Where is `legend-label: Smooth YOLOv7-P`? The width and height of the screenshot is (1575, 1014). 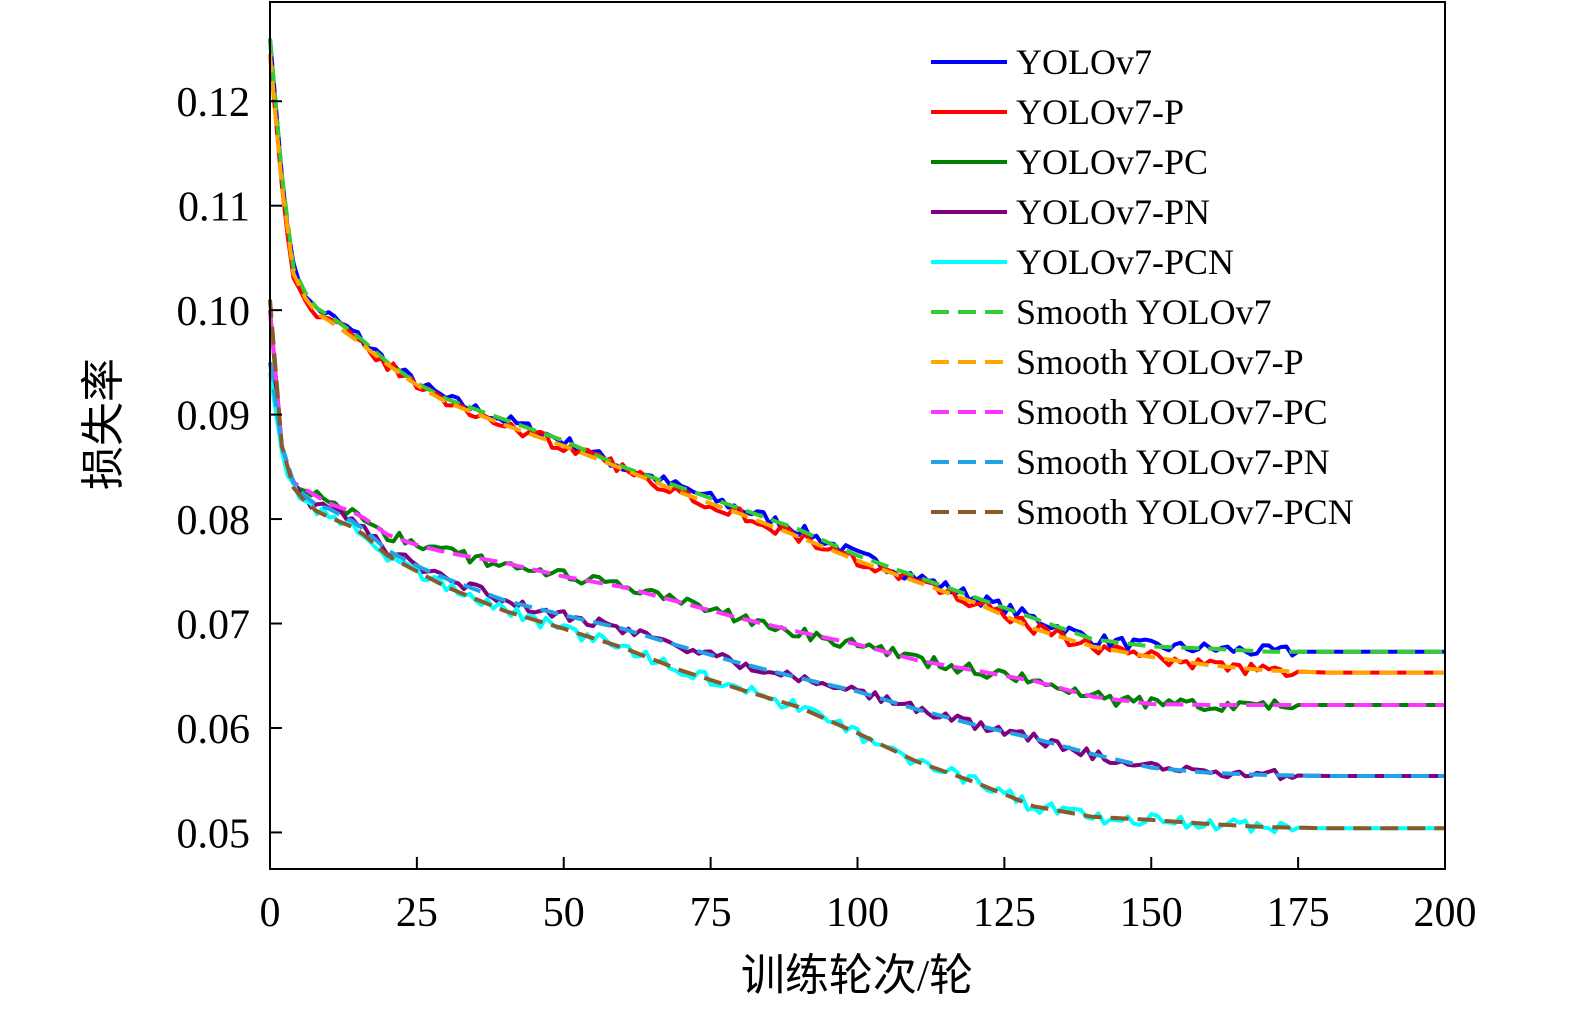
legend-label: Smooth YOLOv7-P is located at coordinates (1160, 362).